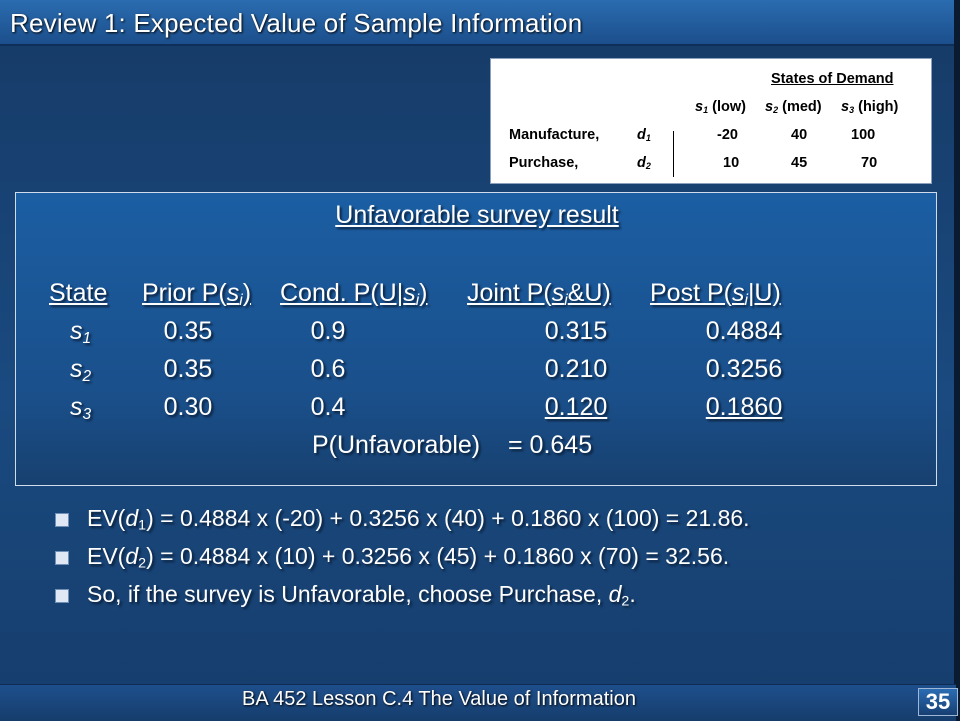 The image size is (960, 721). Describe the element at coordinates (644, 163) in the screenshot. I see `payoff-row-2-symbol: d2` at that location.